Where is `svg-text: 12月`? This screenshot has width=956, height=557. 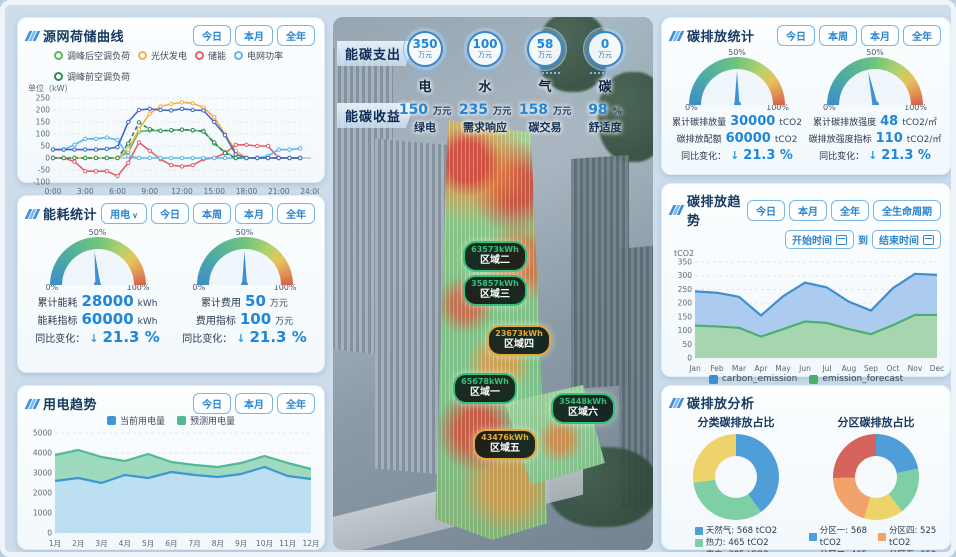
svg-text: 12月 is located at coordinates (310, 543).